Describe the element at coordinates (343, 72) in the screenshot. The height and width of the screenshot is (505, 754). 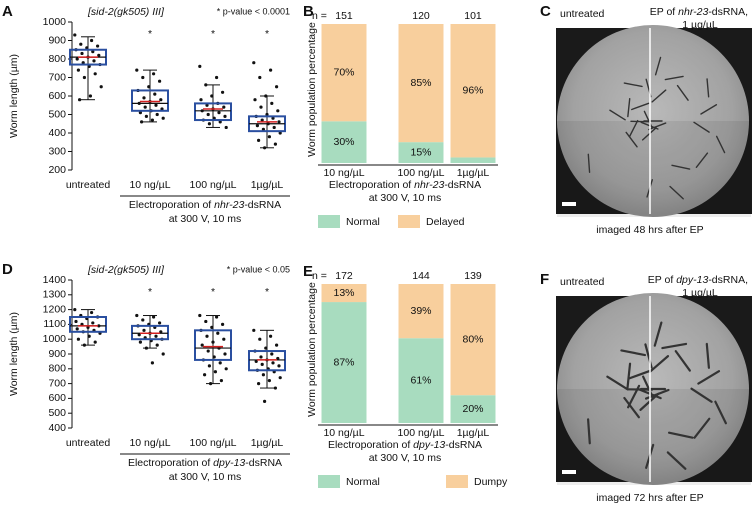
I see `value-label: 70%` at that location.